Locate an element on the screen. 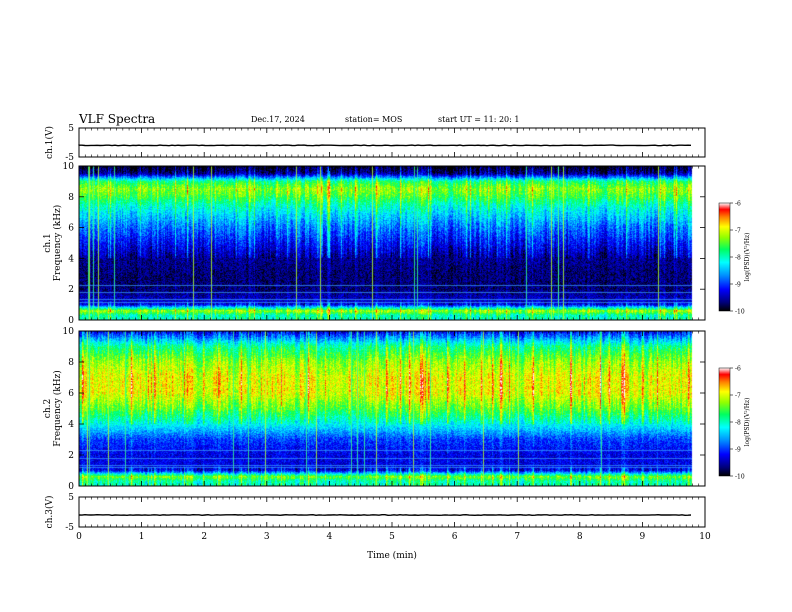 The width and height of the screenshot is (792, 612). x-tick-label: 2 is located at coordinates (204, 537).